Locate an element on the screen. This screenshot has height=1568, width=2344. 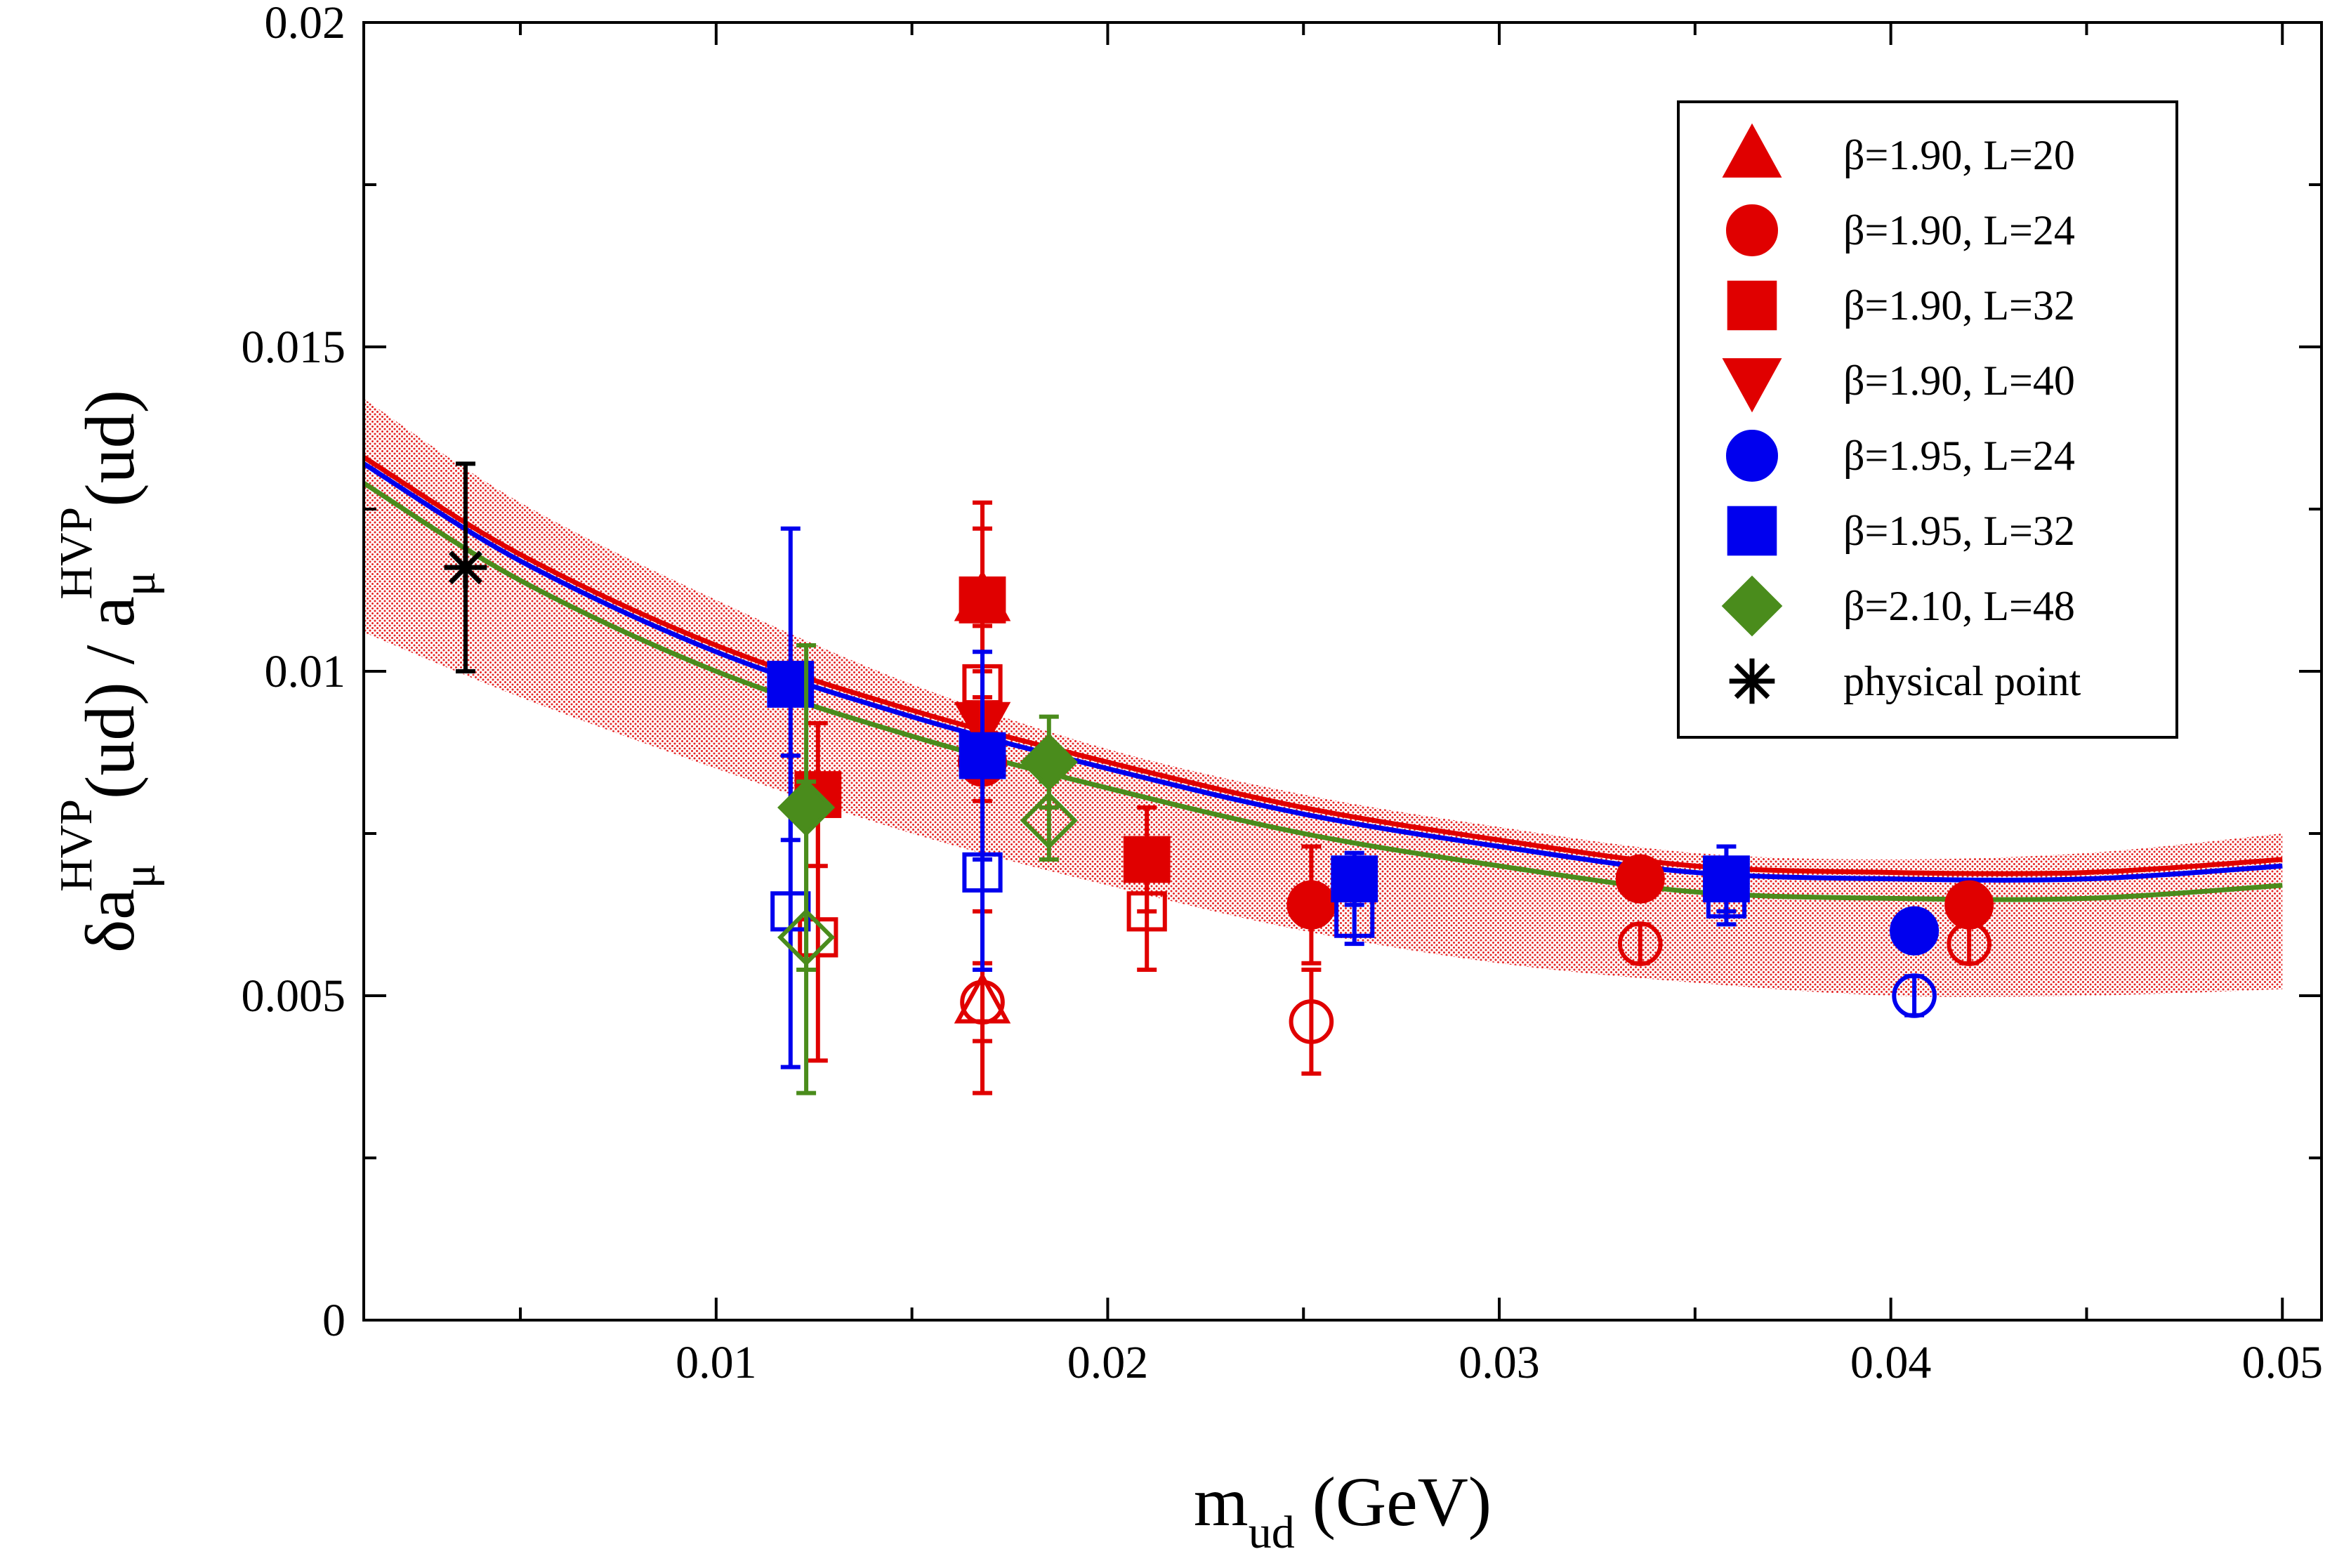
y-tick-label: 0 is located at coordinates (333, 1320).